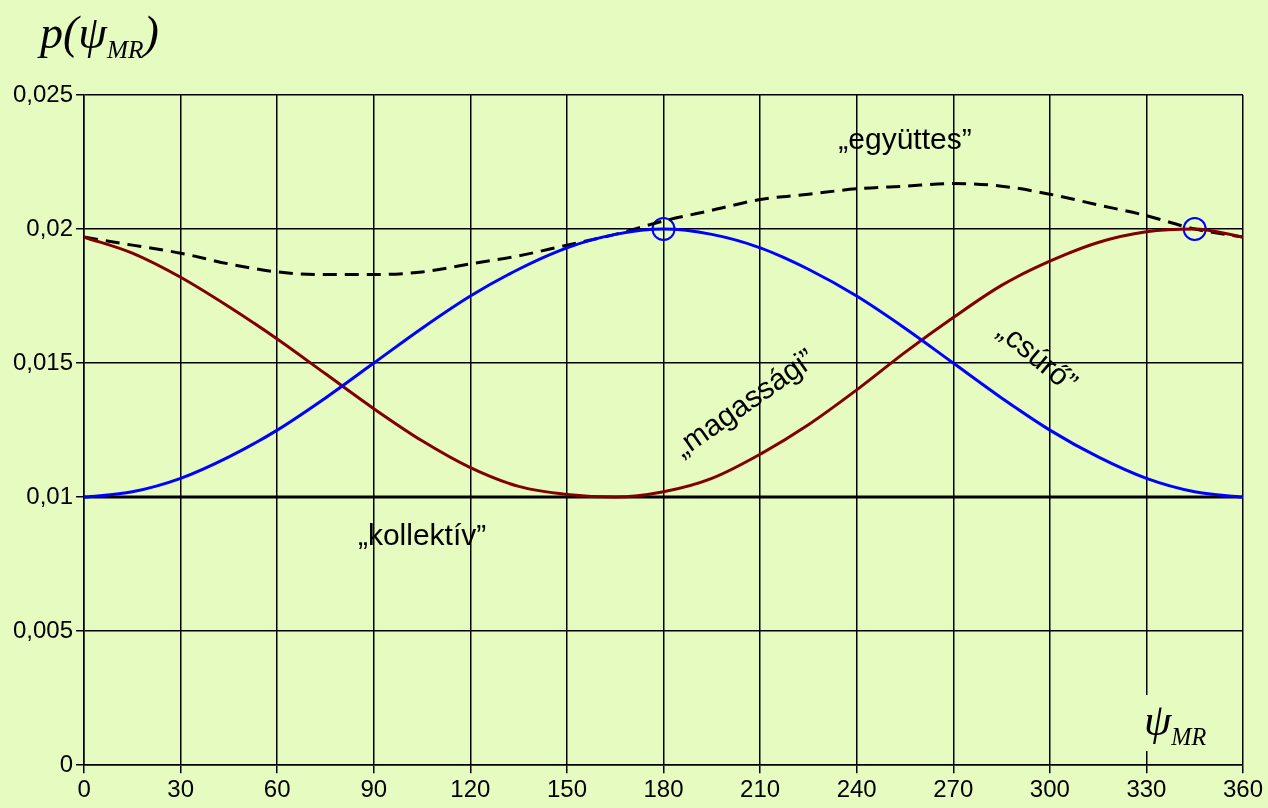 This screenshot has height=808, width=1268. What do you see at coordinates (50, 227) in the screenshot?
I see `y-tick-label: 0,02` at bounding box center [50, 227].